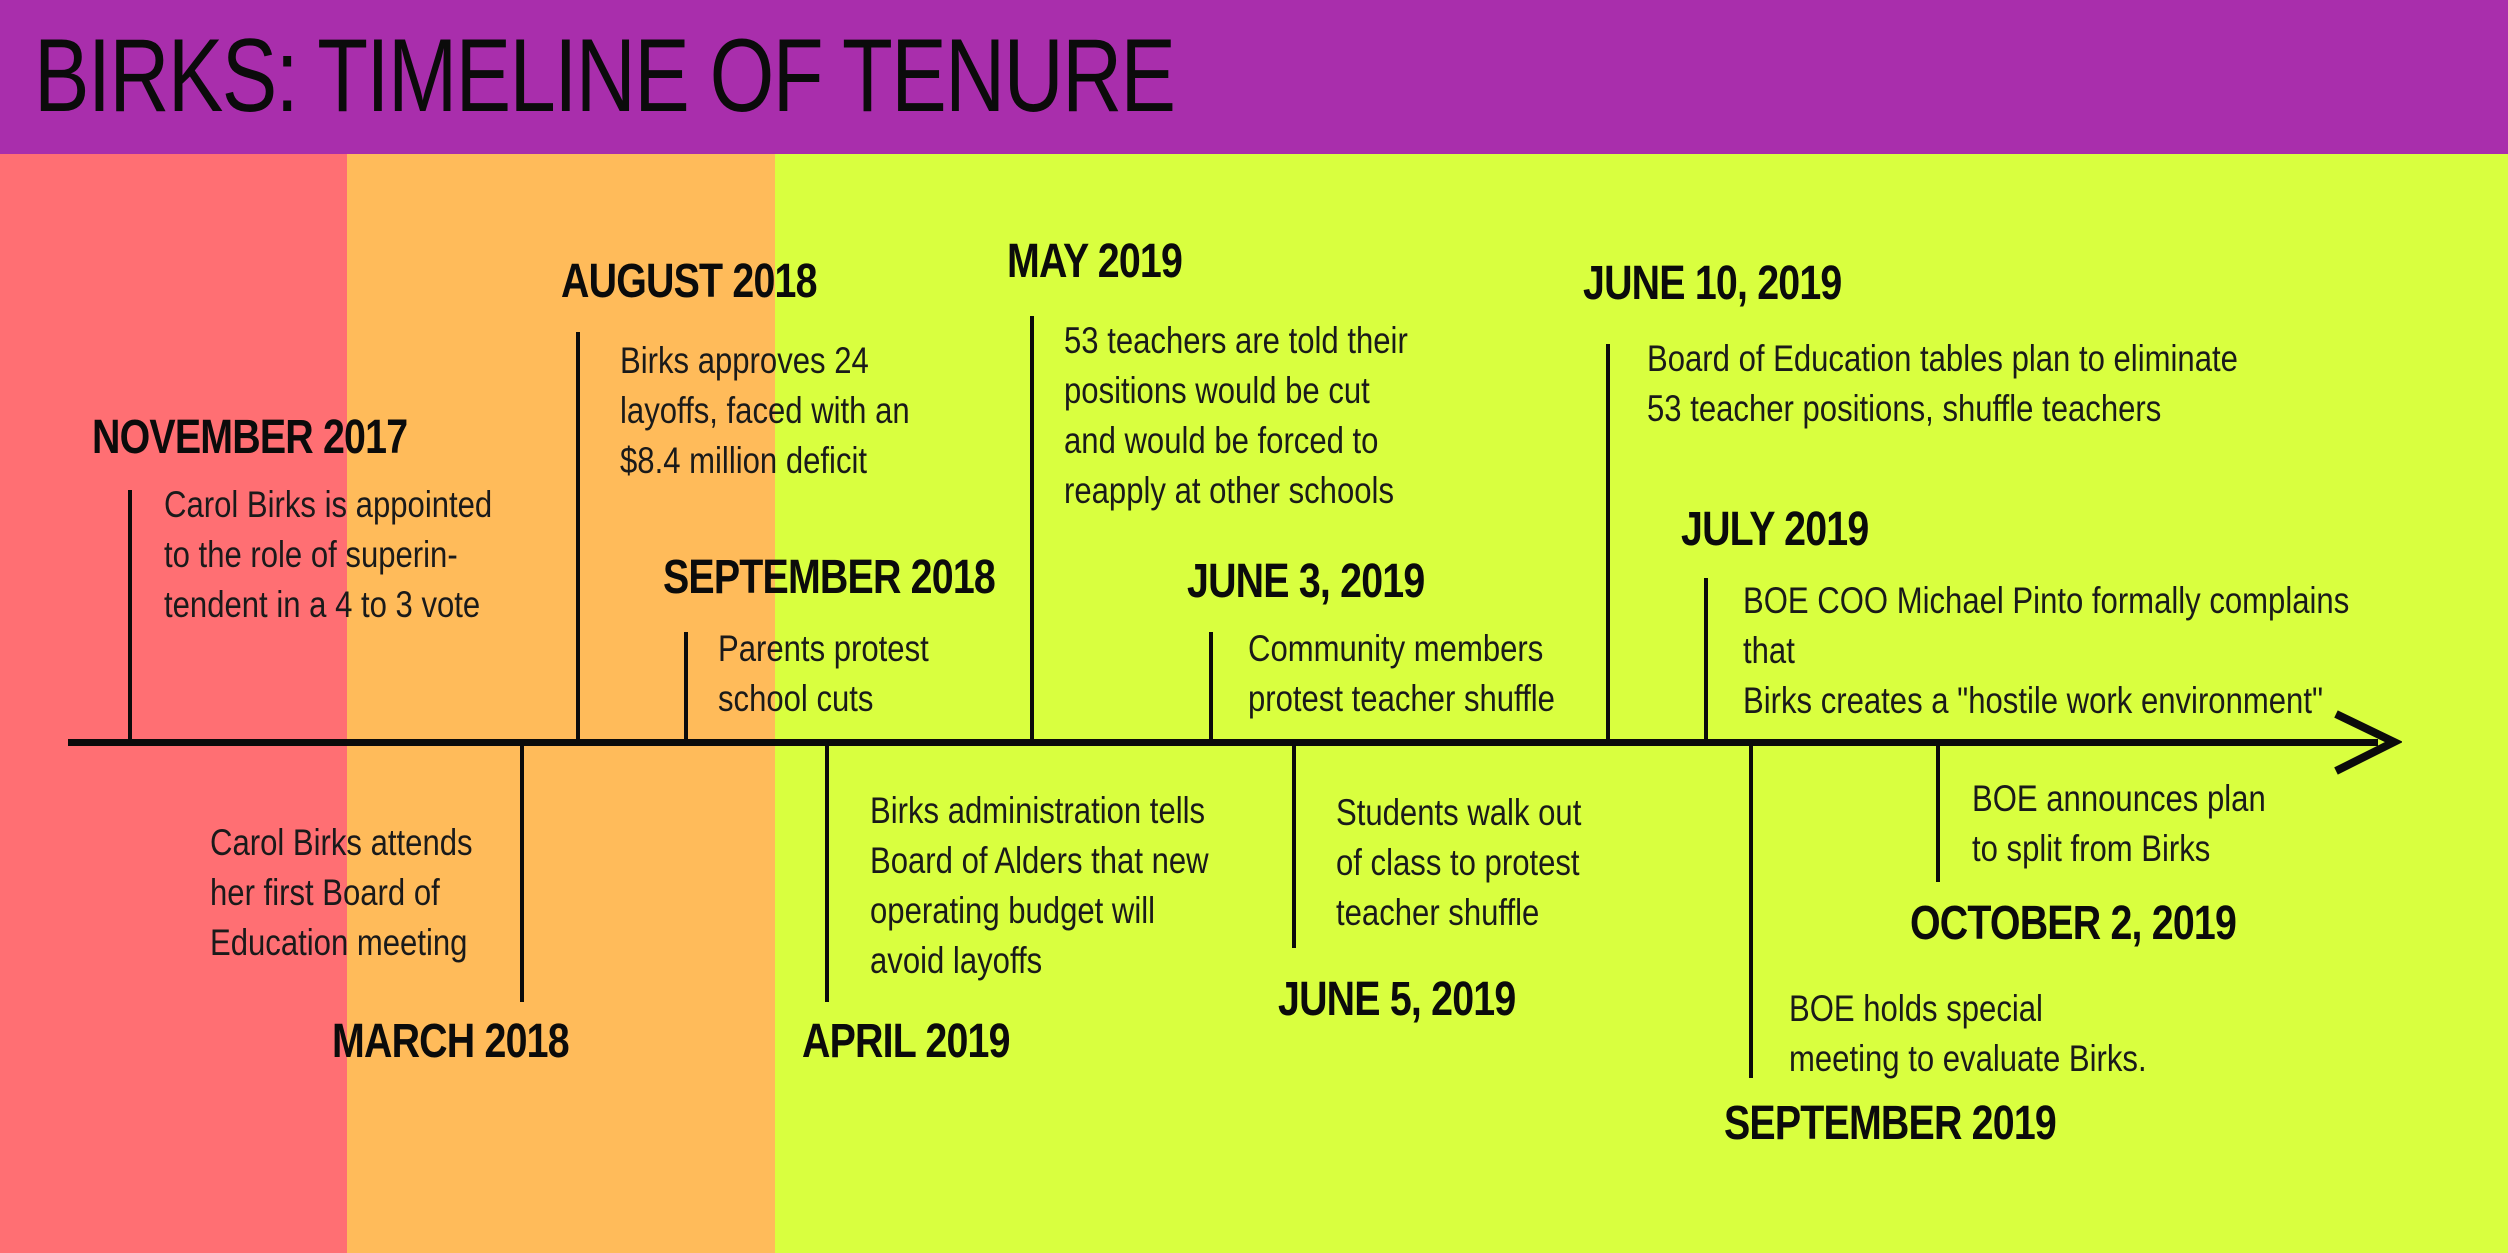 This screenshot has height=1253, width=2508. What do you see at coordinates (1397, 999) in the screenshot?
I see `event-date: JUNE 5, 2019` at bounding box center [1397, 999].